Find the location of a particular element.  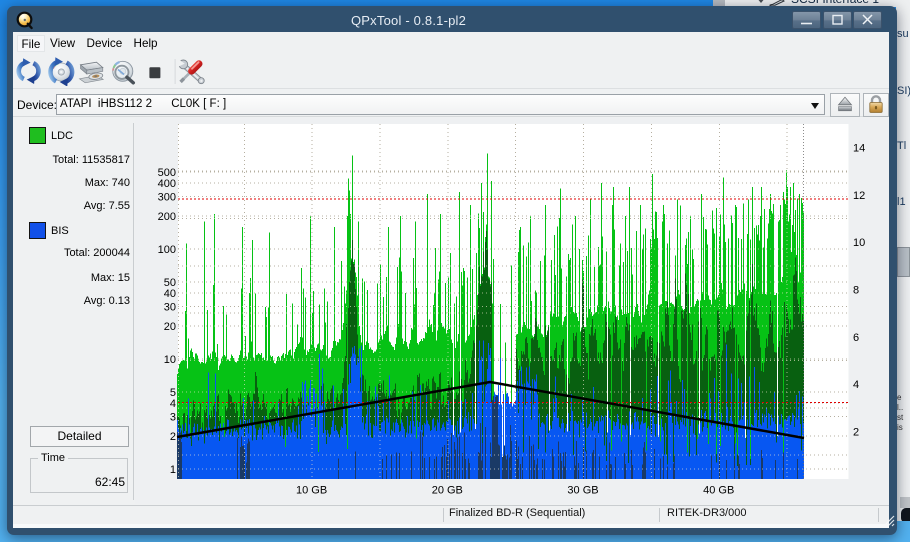

svg-text: 1 is located at coordinates (173, 470).